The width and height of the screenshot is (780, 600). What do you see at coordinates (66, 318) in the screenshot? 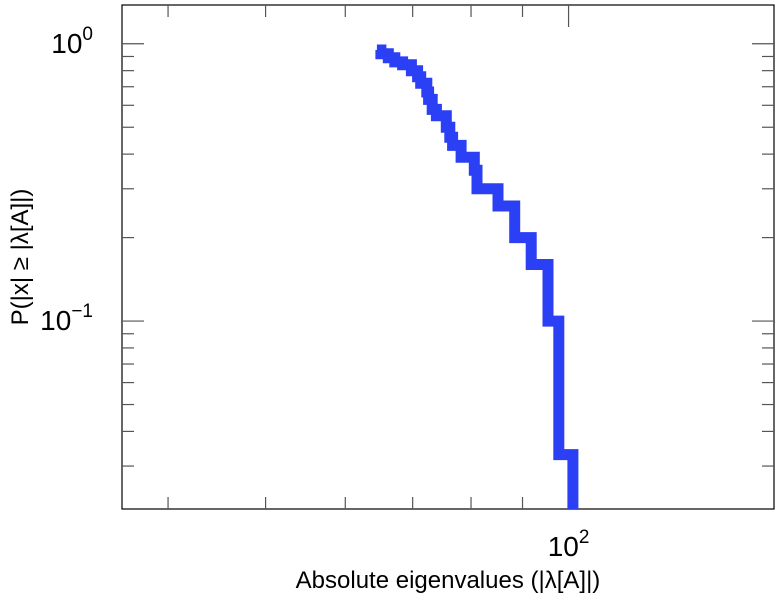
I see `y-tick-label: 10⁻¹` at bounding box center [66, 318].